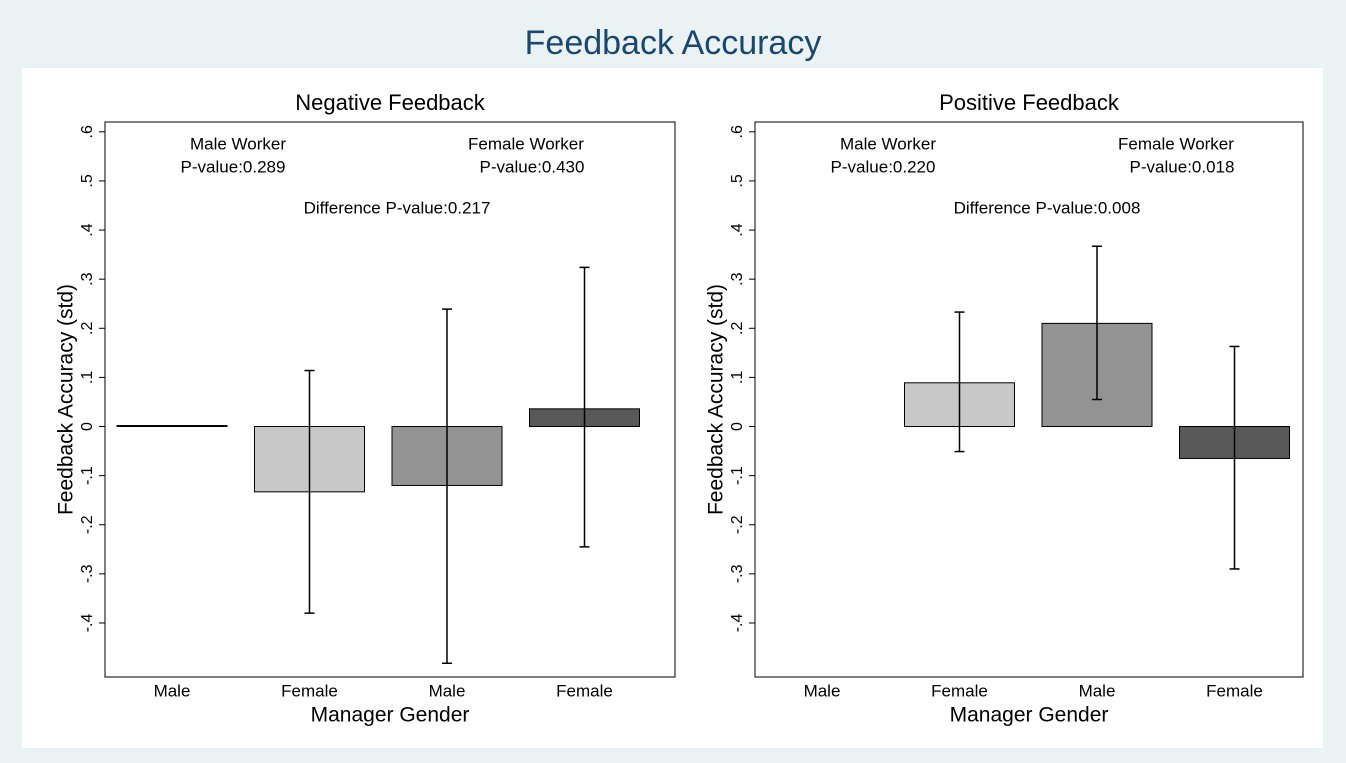 The width and height of the screenshot is (1346, 763). Describe the element at coordinates (1047, 207) in the screenshot. I see `annotation: Difference P-value:0.008` at that location.